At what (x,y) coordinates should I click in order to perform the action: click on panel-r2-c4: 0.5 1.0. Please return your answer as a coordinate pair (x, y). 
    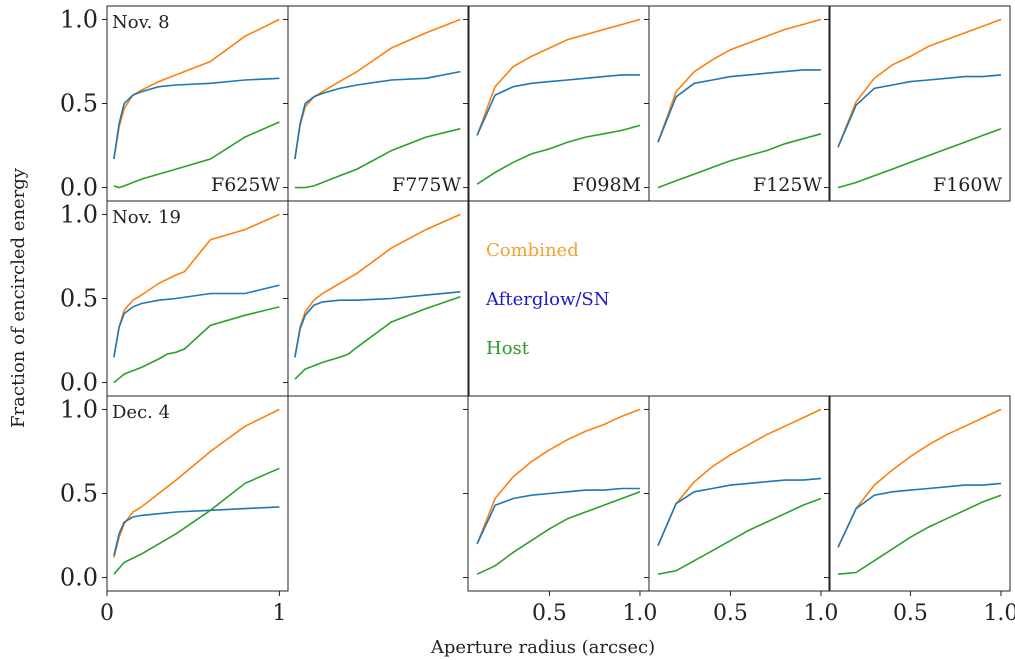
    Looking at the image, I should click on (919, 510).